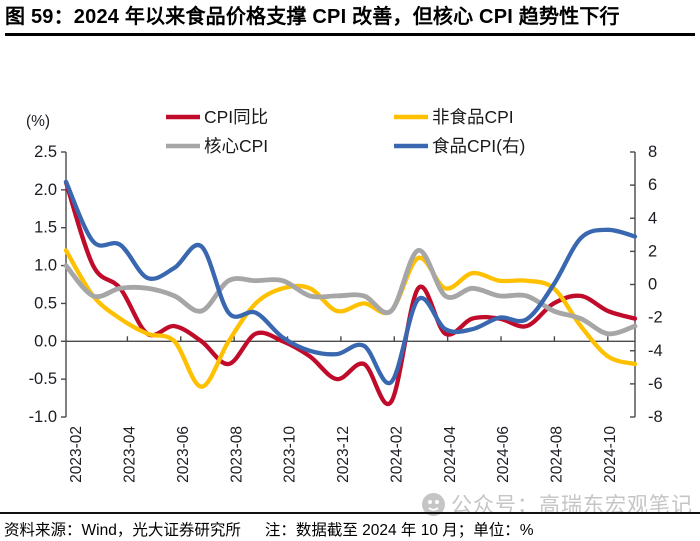 This screenshot has width=700, height=541. What do you see at coordinates (343, 454) in the screenshot?
I see `x-axis-tick-label: 2023-12` at bounding box center [343, 454].